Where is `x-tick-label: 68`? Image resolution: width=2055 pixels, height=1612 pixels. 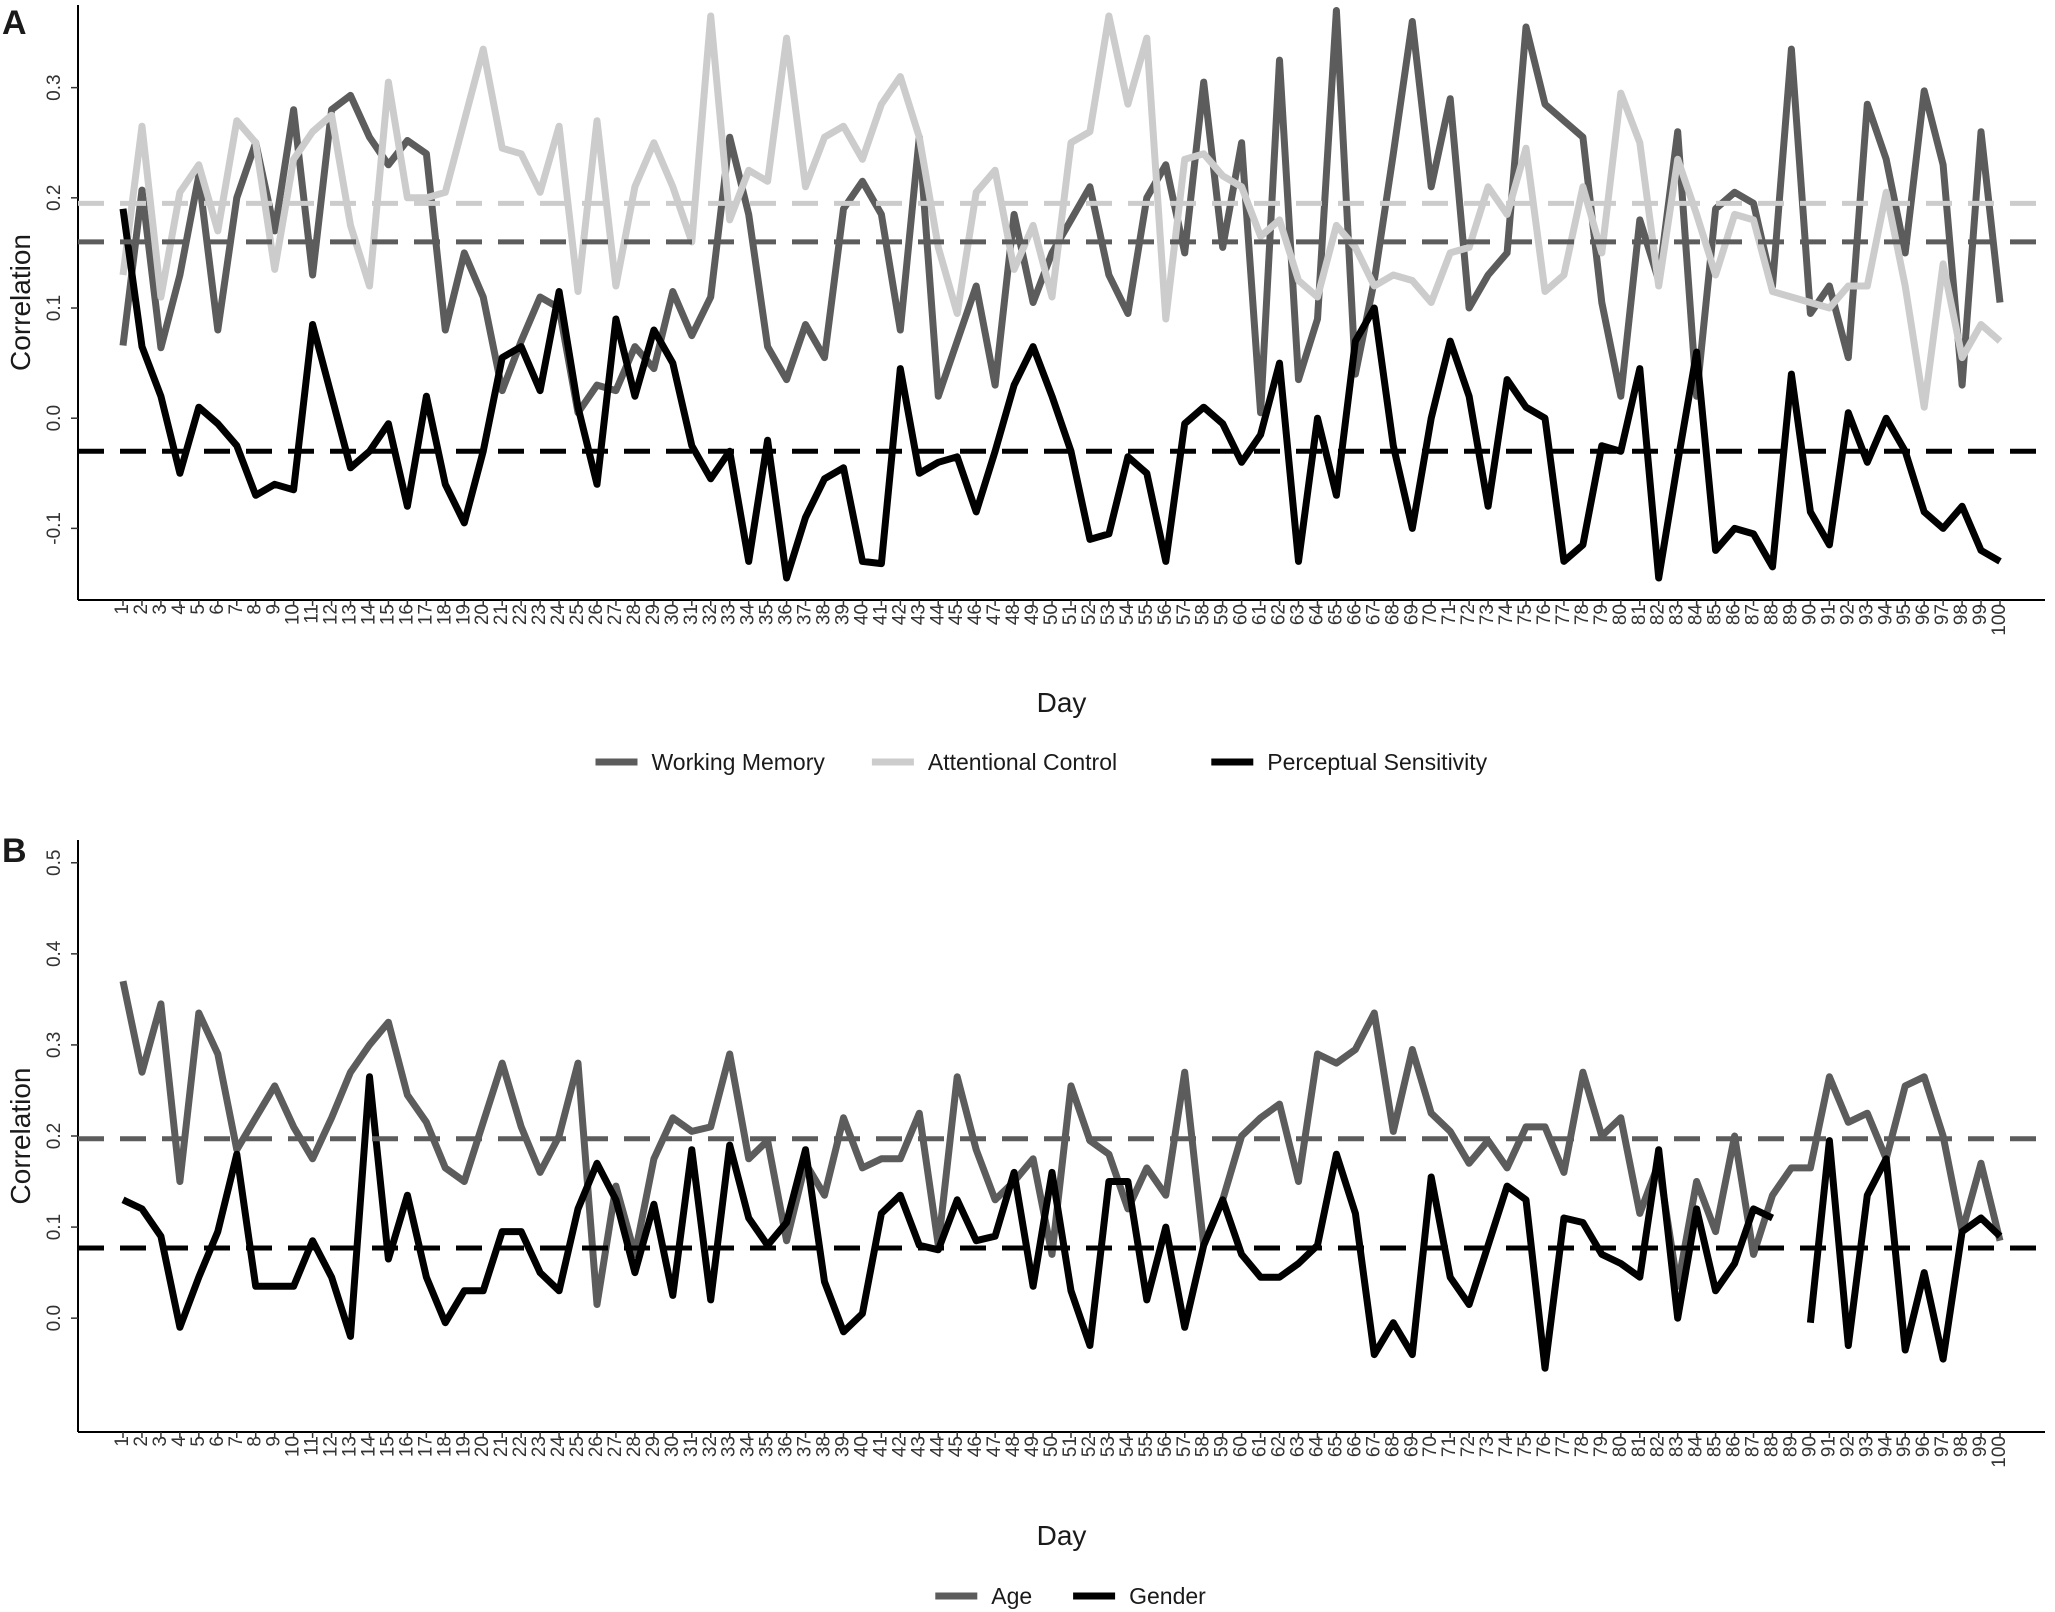 x-tick-label: 68 is located at coordinates (1392, 614).